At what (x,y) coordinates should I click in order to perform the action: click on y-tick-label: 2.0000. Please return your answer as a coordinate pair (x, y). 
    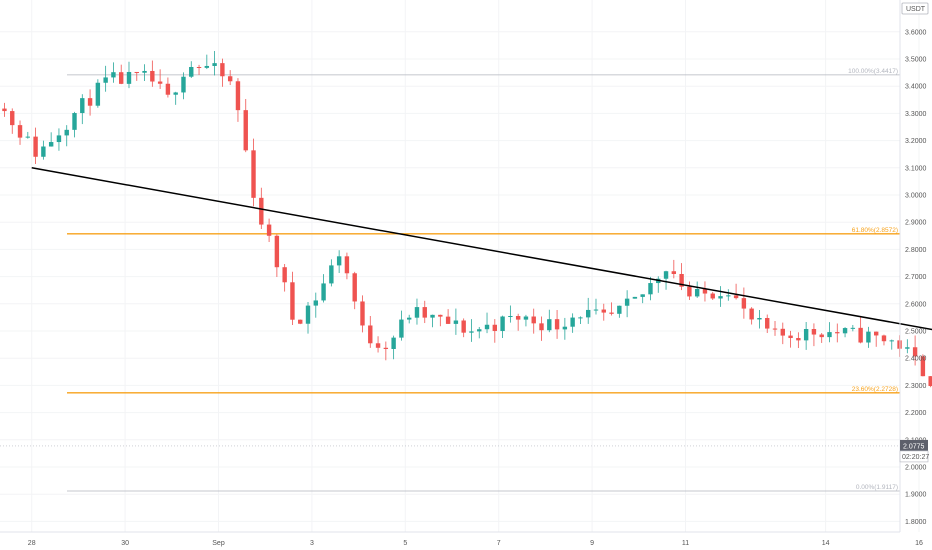
    Looking at the image, I should click on (916, 468).